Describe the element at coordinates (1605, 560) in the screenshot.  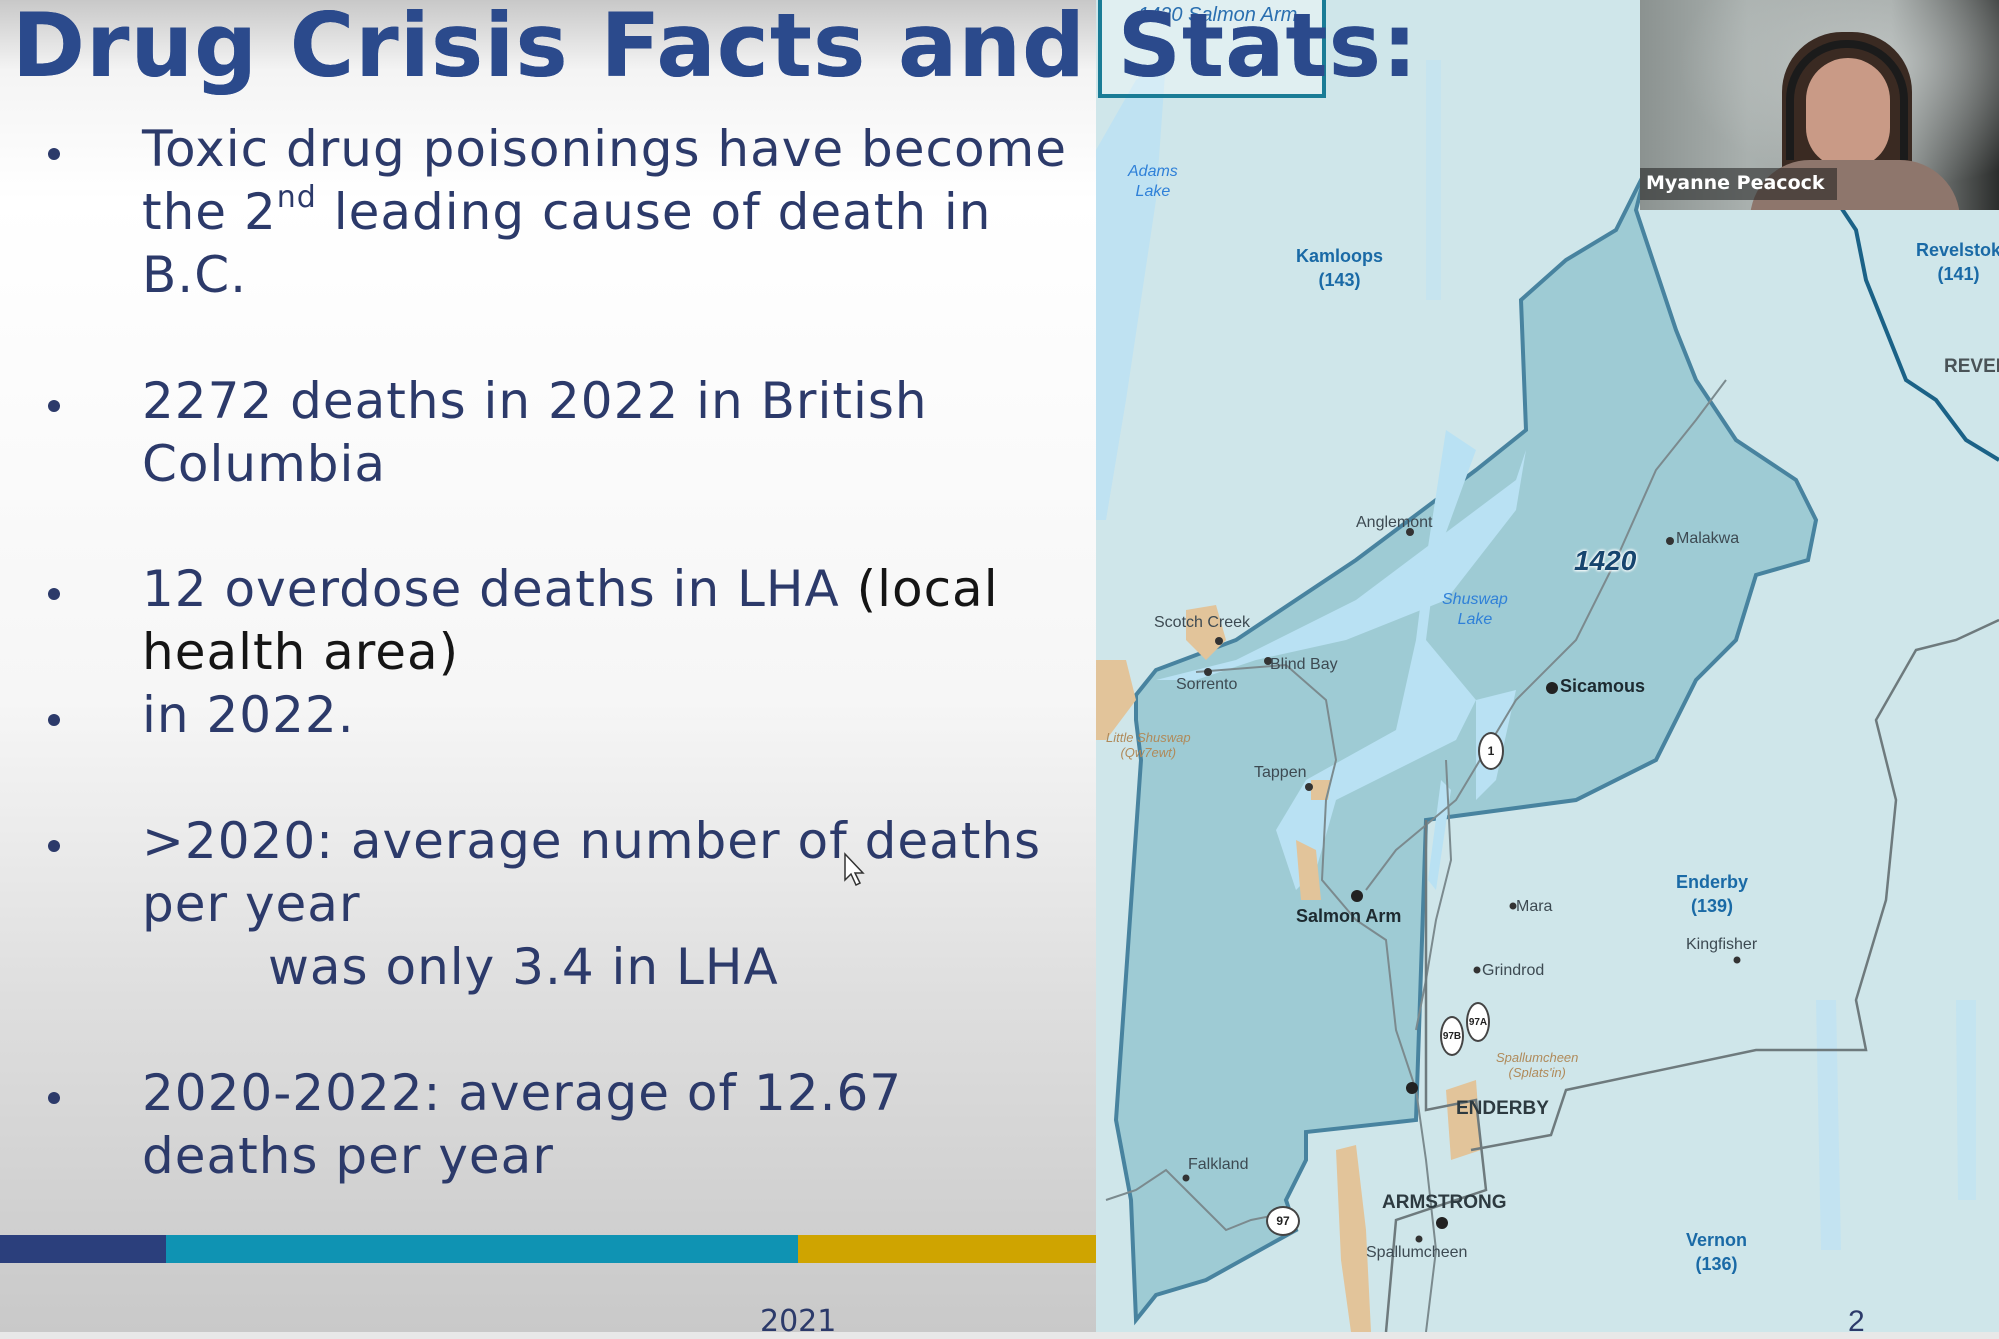
I see `region-code-label: 1420` at that location.